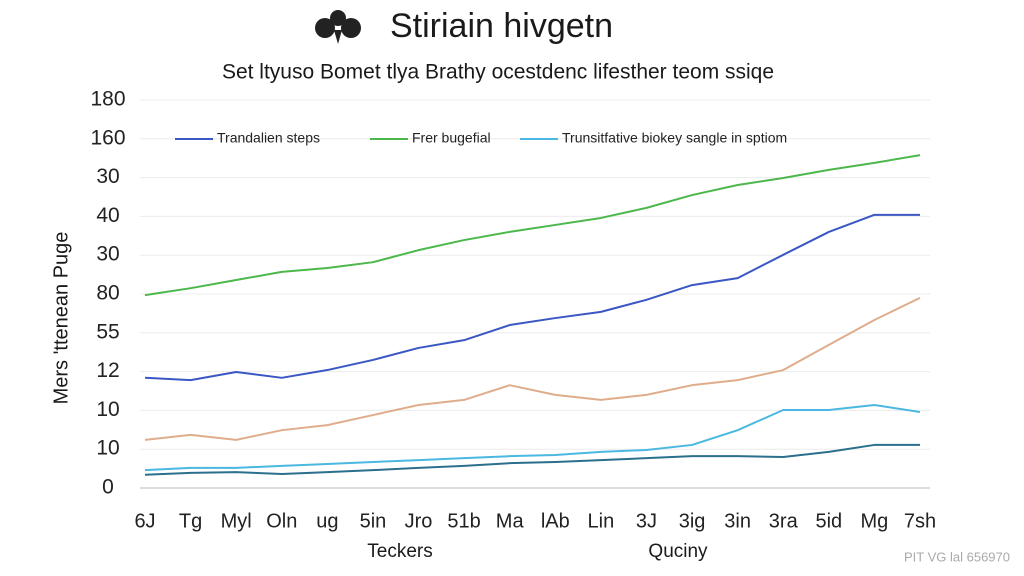 The width and height of the screenshot is (1024, 576). Describe the element at coordinates (190, 521) in the screenshot. I see `x-tick-label: Tg` at that location.